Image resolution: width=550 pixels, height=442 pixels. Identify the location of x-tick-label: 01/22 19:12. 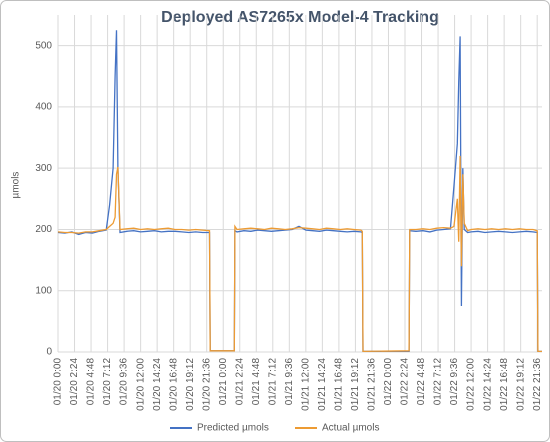
(520, 384).